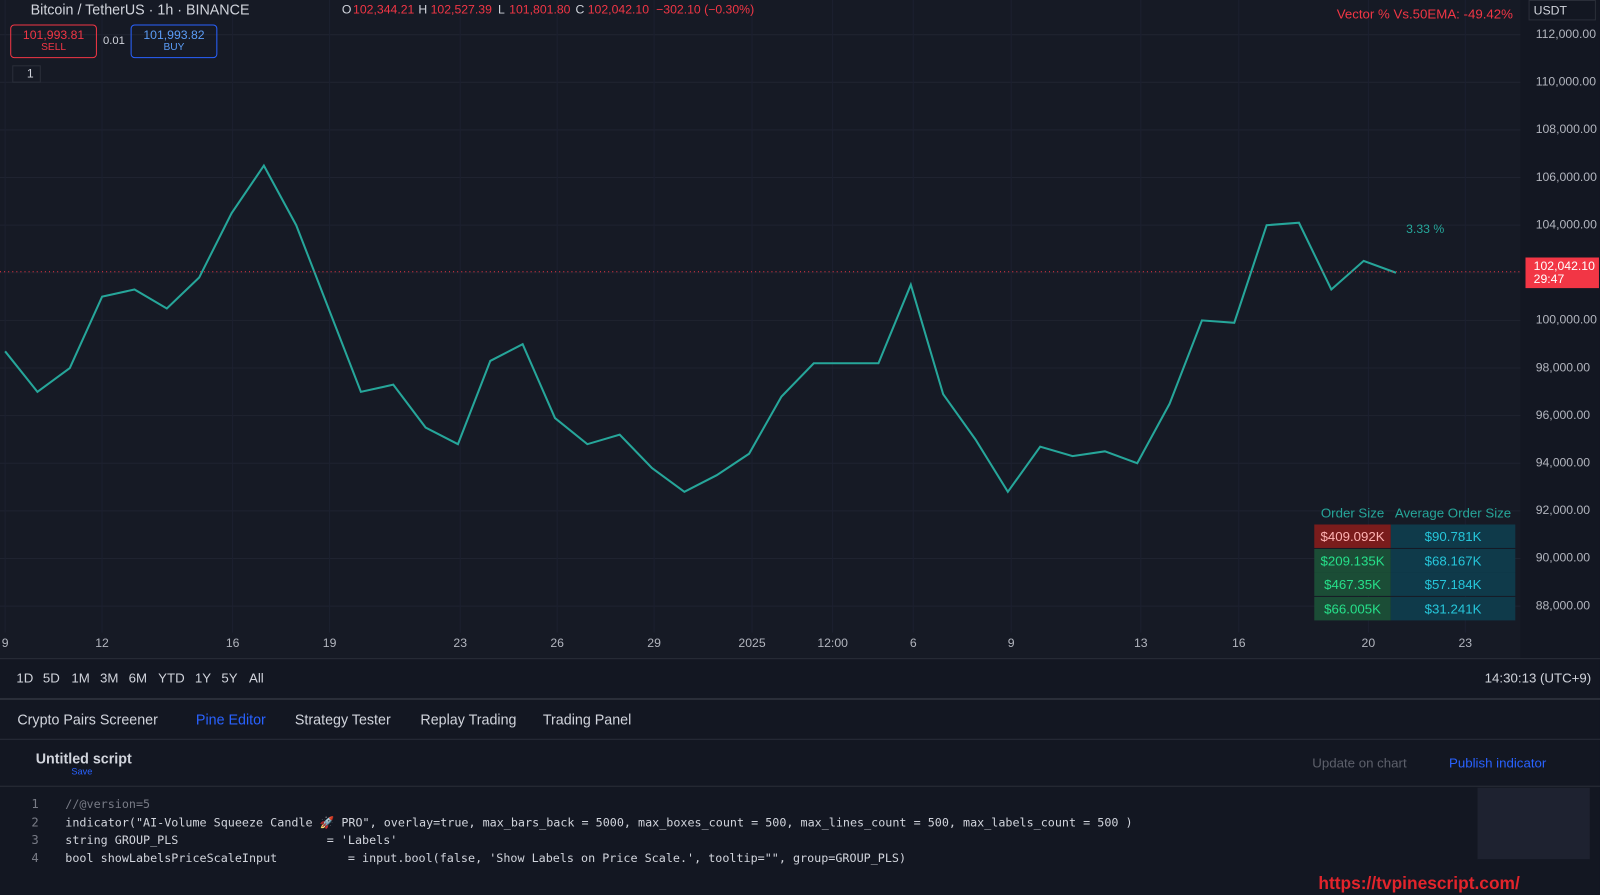 The height and width of the screenshot is (895, 1600). I want to click on publish-button: Publish indicator, so click(1497, 763).